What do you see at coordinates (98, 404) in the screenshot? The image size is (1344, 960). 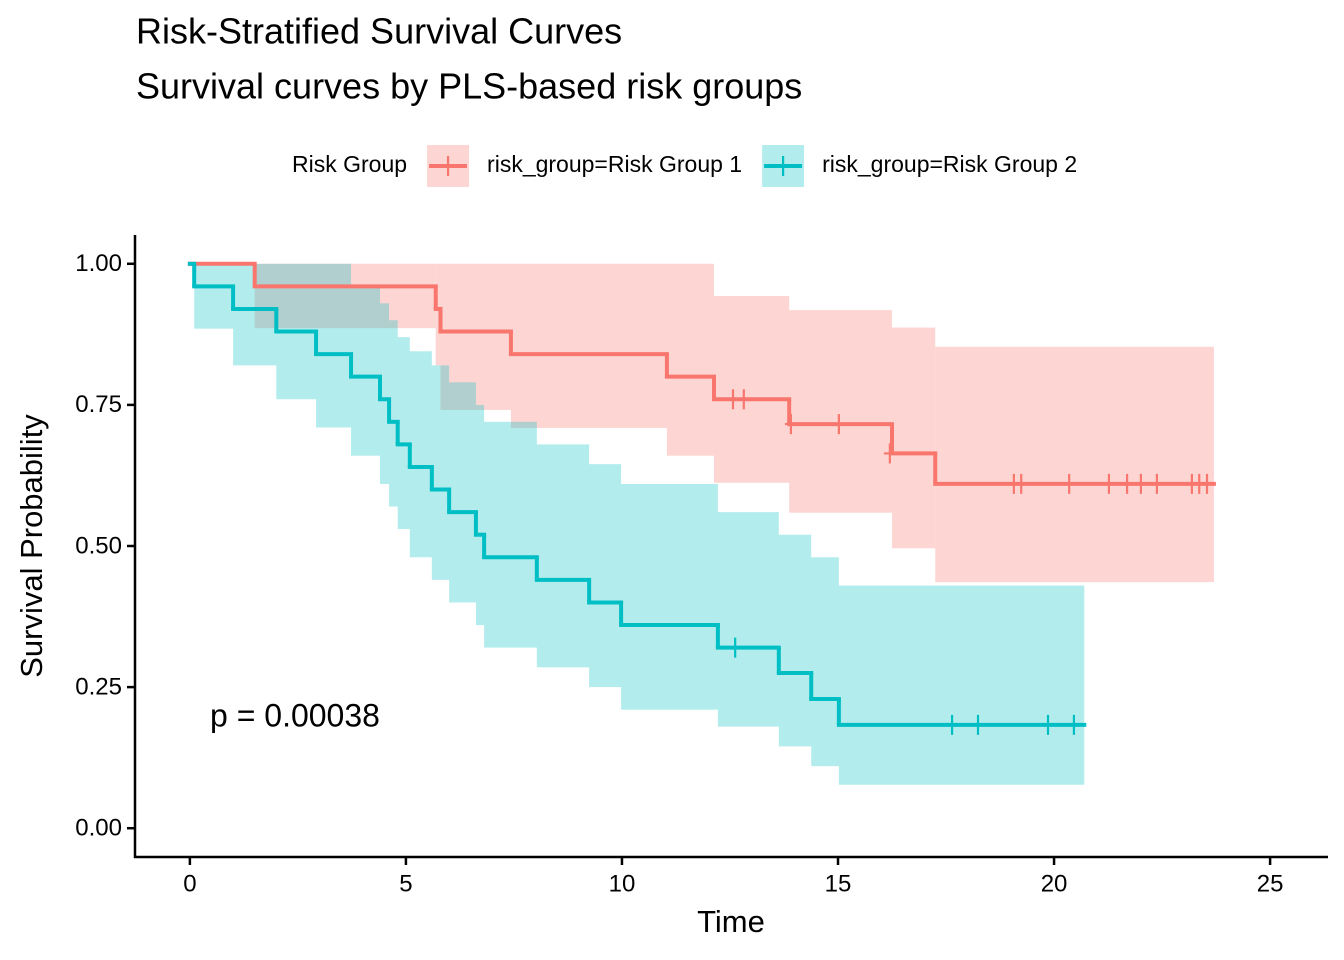 I see `y-tick-label: 0.75` at bounding box center [98, 404].